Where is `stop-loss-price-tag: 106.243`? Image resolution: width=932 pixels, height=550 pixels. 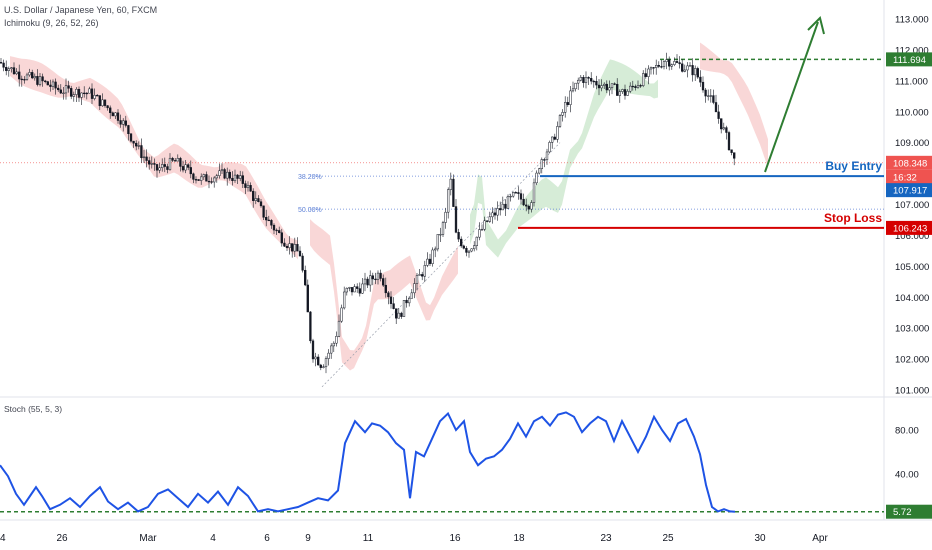
stop-loss-price-tag: 106.243 is located at coordinates (909, 227).